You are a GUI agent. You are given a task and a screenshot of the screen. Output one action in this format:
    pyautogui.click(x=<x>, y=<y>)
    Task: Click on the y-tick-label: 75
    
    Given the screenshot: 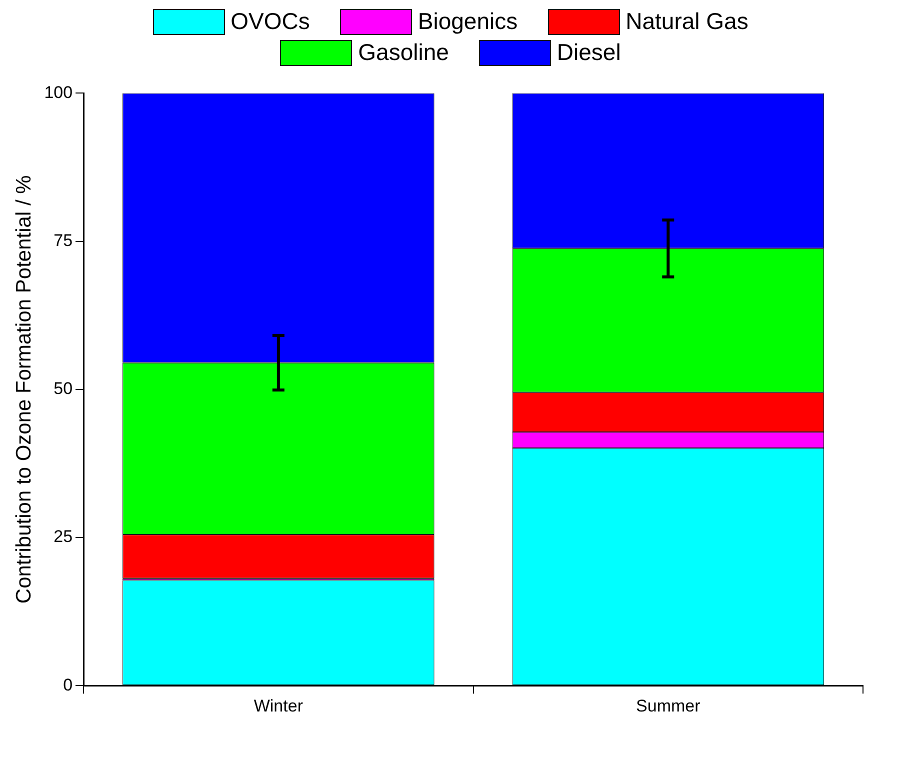 What is the action you would take?
    pyautogui.click(x=63, y=240)
    